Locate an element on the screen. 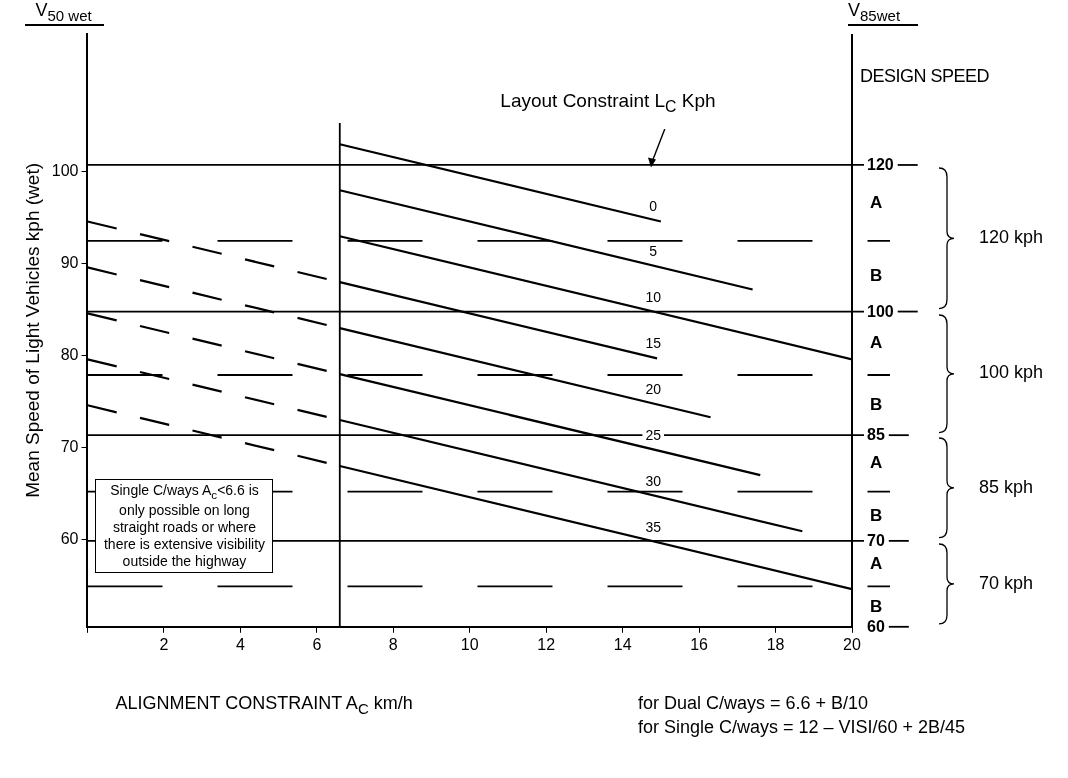 The image size is (1068, 778). x-tick-label: 4 is located at coordinates (240, 644).